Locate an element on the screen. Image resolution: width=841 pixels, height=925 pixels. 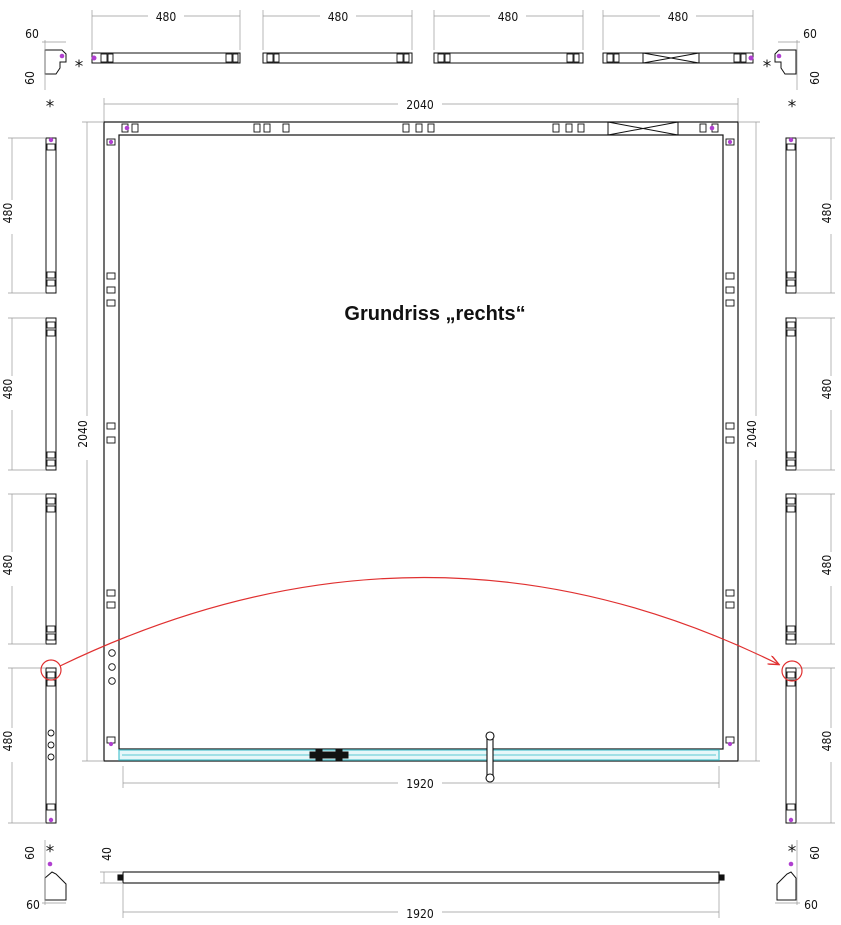
marker-star-bottom-left: * is located at coordinates (50, 852).